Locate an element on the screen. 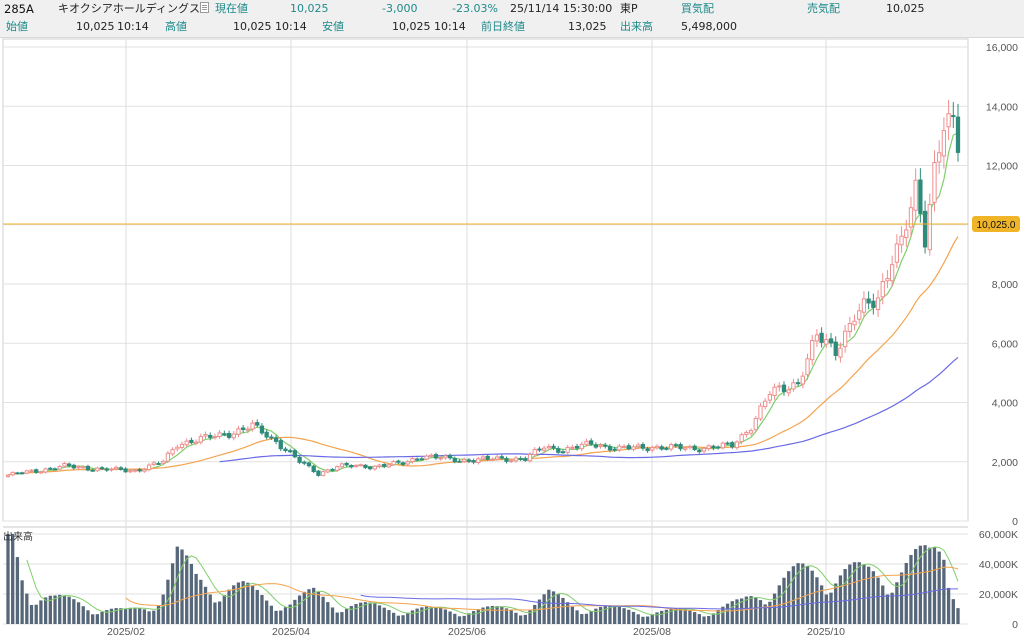 The image size is (1024, 639). volume-moving-averages is located at coordinates (492, 581).